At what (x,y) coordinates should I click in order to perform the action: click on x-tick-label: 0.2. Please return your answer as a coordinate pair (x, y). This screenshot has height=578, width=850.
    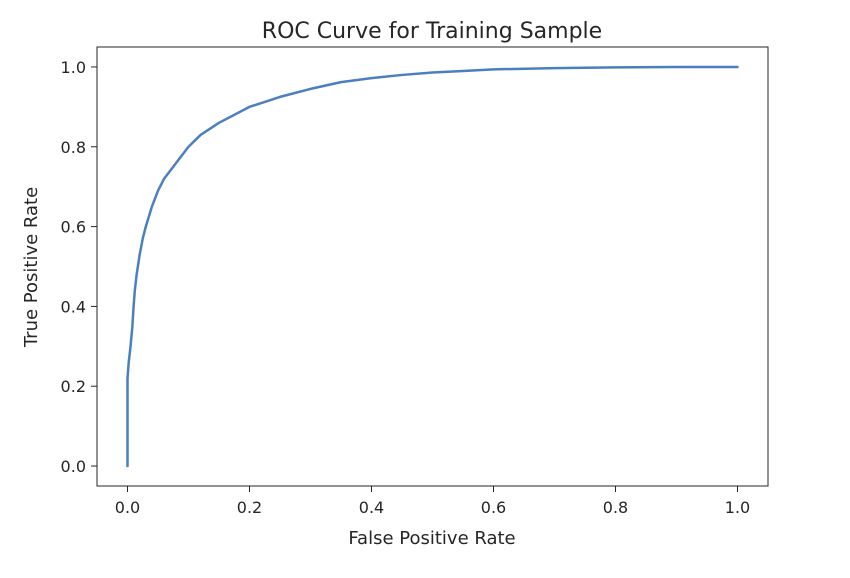
    Looking at the image, I should click on (249, 507).